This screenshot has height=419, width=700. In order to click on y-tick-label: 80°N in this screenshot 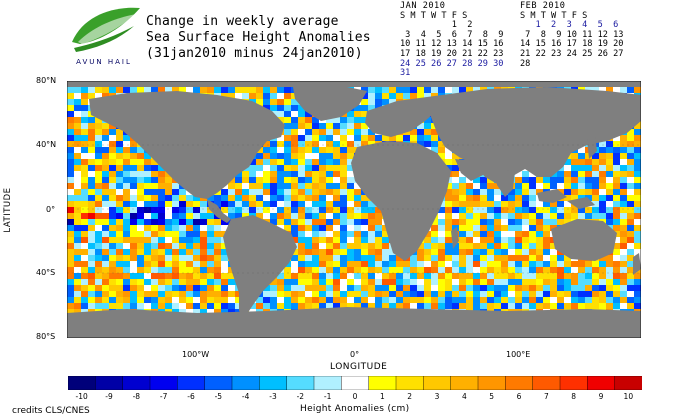, I will do `click(46, 80)`.